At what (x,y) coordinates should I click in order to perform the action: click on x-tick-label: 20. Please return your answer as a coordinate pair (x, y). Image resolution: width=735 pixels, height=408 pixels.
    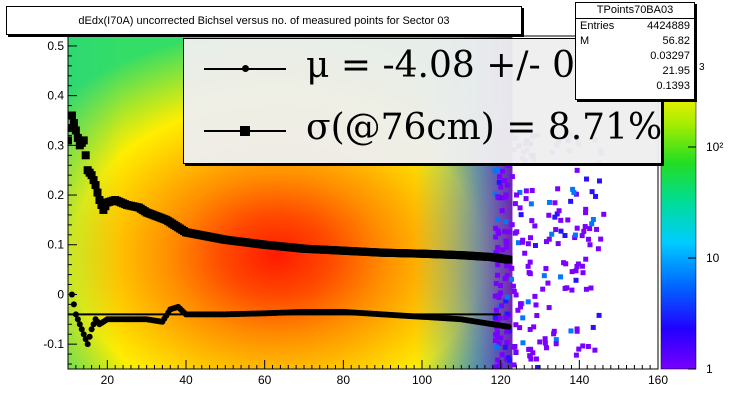
    Looking at the image, I should click on (108, 380).